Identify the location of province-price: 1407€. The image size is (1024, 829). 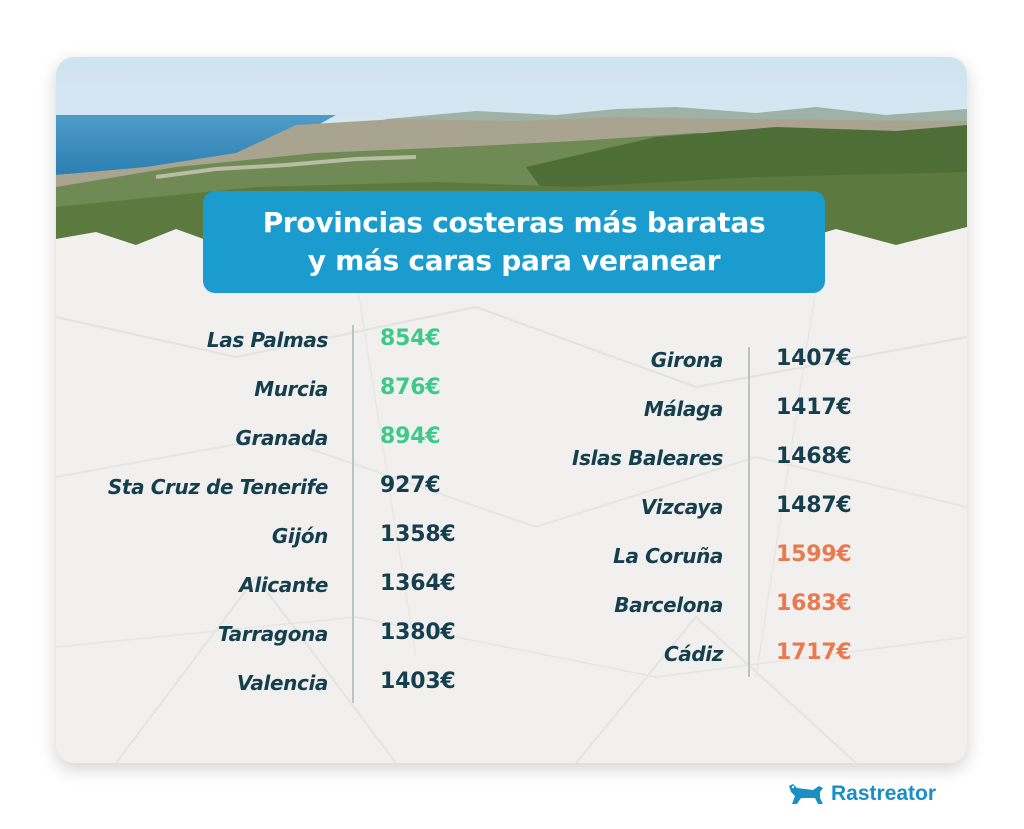
(814, 358).